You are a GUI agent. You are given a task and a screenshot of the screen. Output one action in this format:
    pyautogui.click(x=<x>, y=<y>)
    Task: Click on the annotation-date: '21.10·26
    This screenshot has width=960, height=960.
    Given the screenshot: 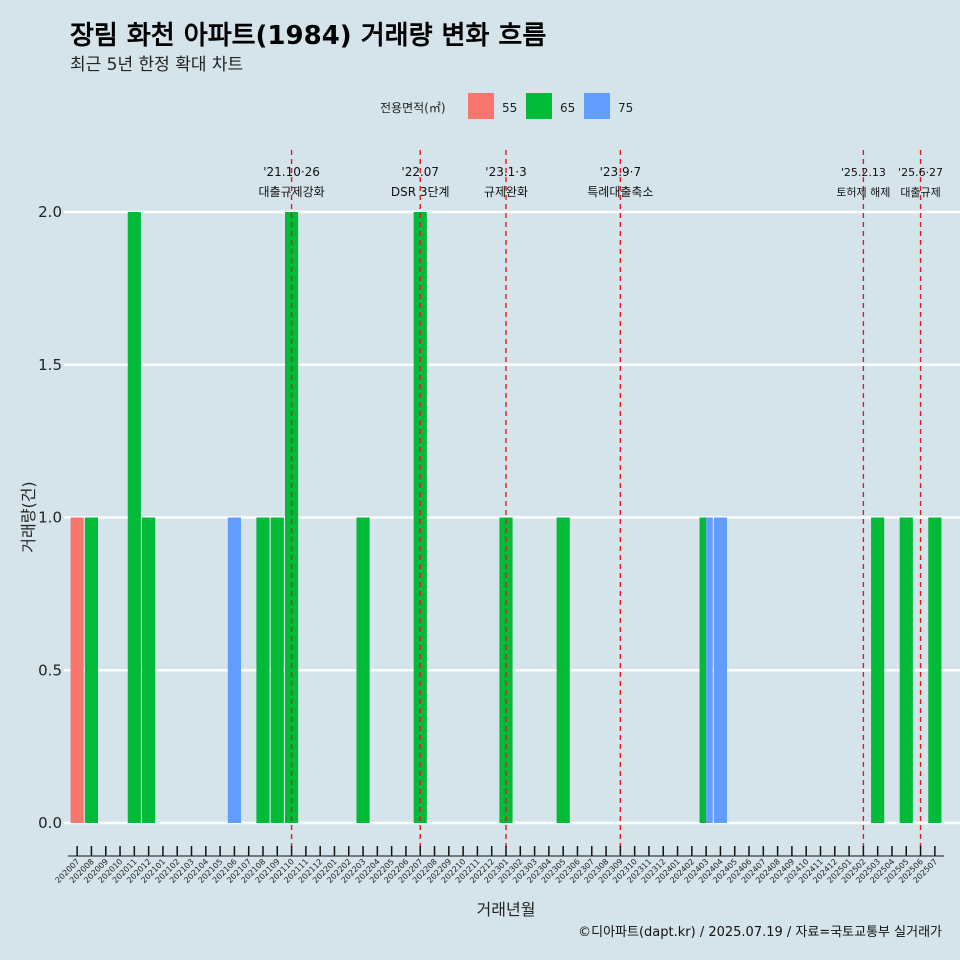 What is the action you would take?
    pyautogui.click(x=291, y=172)
    